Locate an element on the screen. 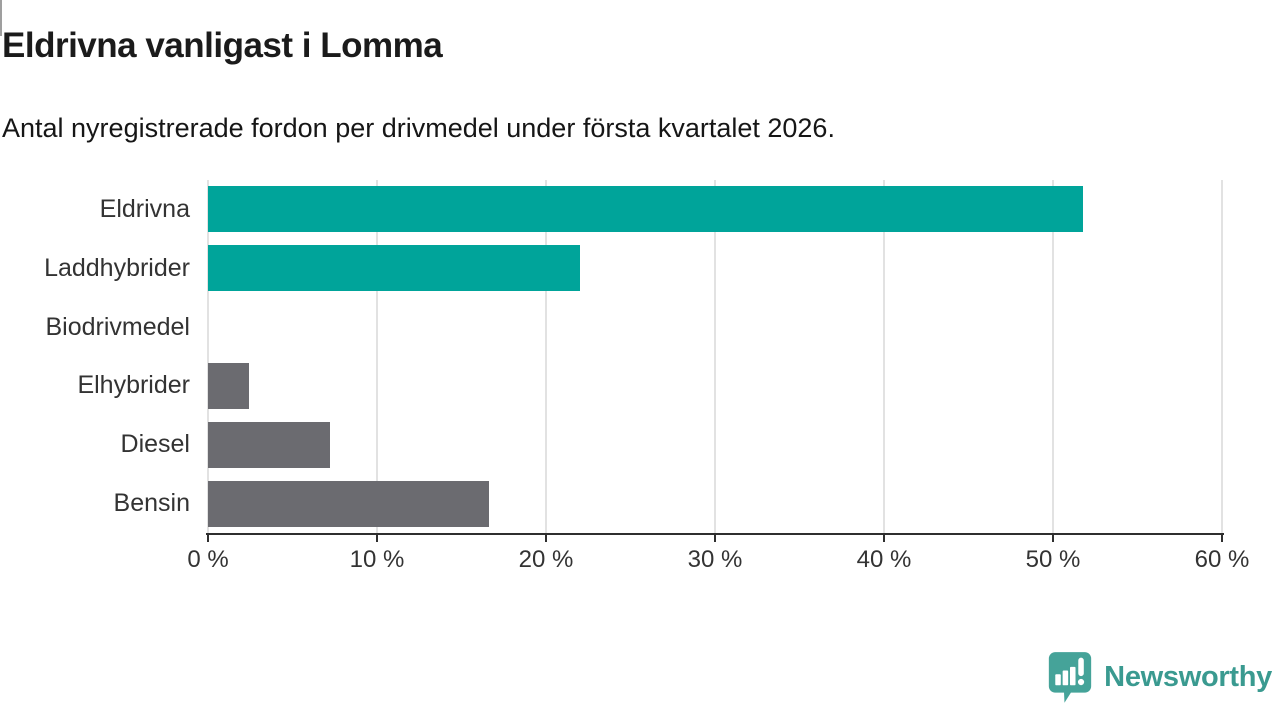 The image size is (1280, 720). bar-row-bensin is located at coordinates (715, 503).